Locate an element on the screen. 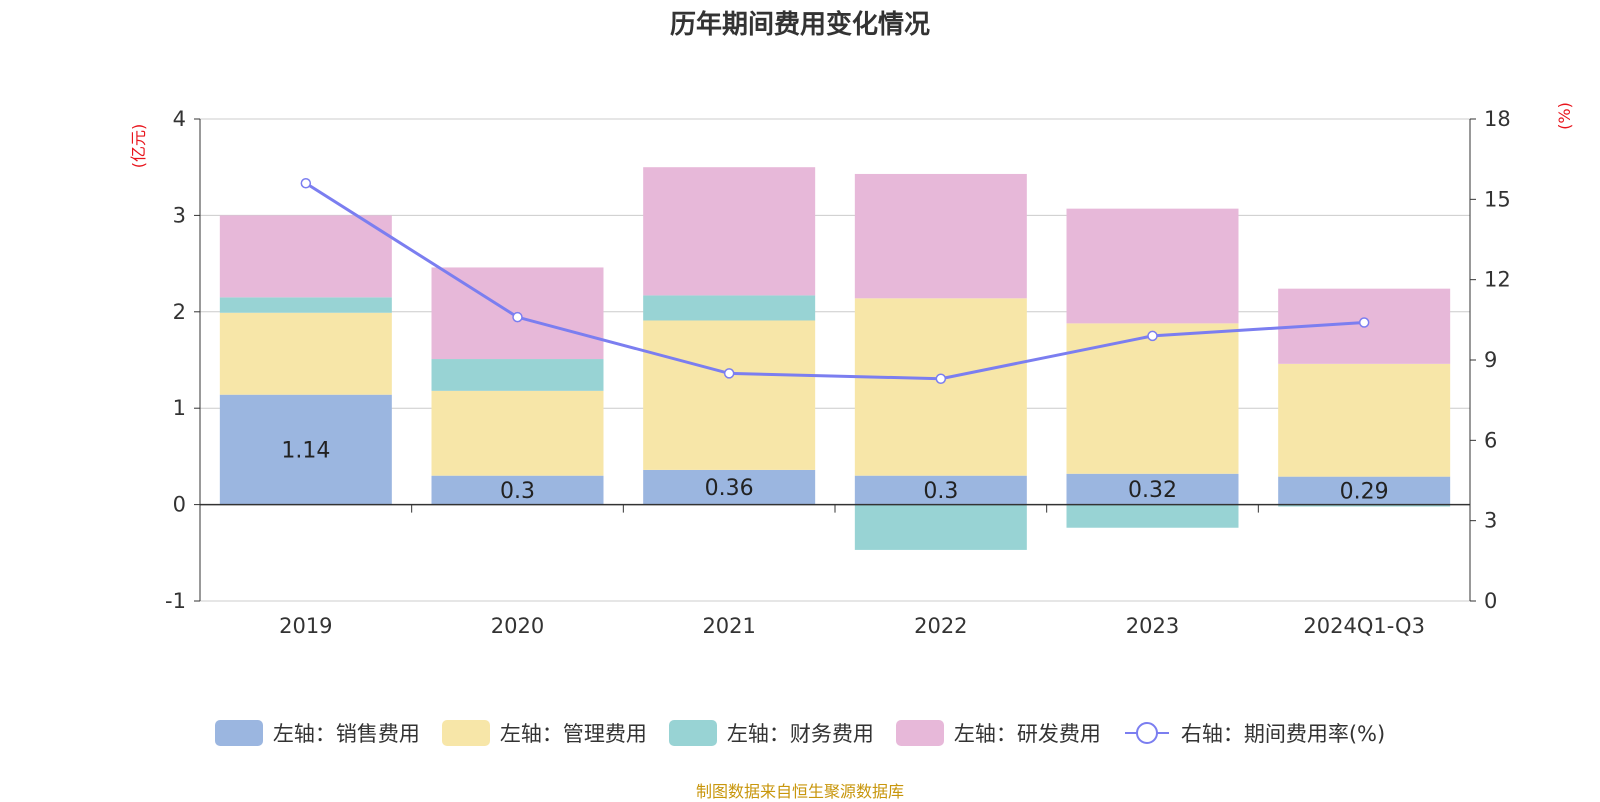 Image resolution: width=1600 pixels, height=802 pixels. source-note: 制图数据来自恒生聚源数据库 is located at coordinates (799, 791).